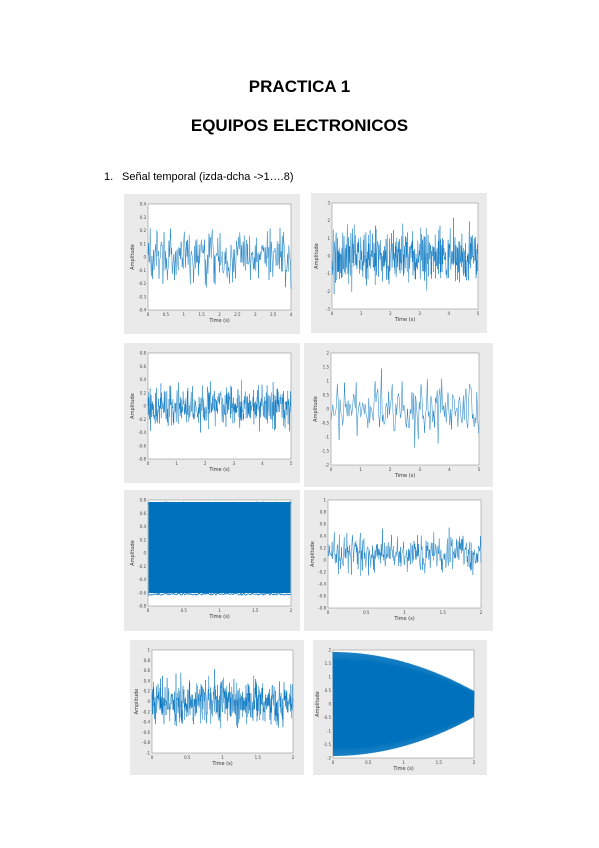 The image size is (599, 848). Describe the element at coordinates (142, 296) in the screenshot. I see `y-tick-label: -0.3` at that location.